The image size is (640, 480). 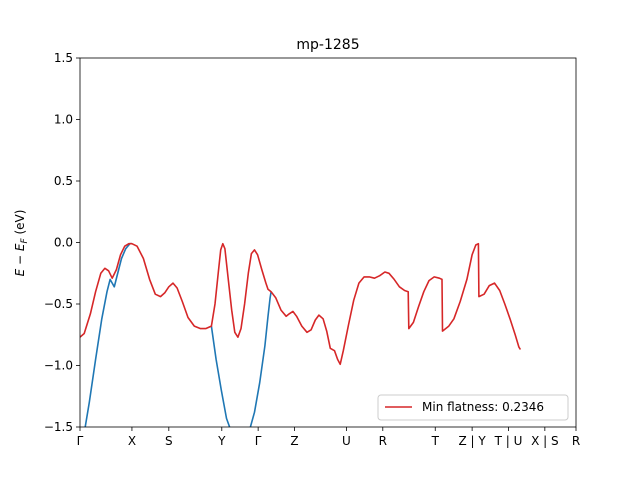 What do you see at coordinates (58, 427) in the screenshot?
I see `y-tick-label: −1.5` at bounding box center [58, 427].